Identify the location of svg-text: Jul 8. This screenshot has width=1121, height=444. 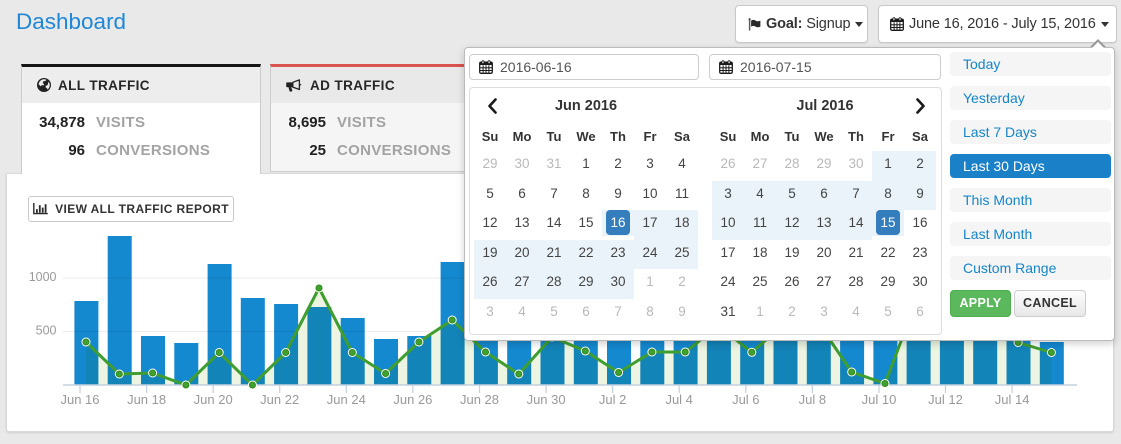
(812, 399).